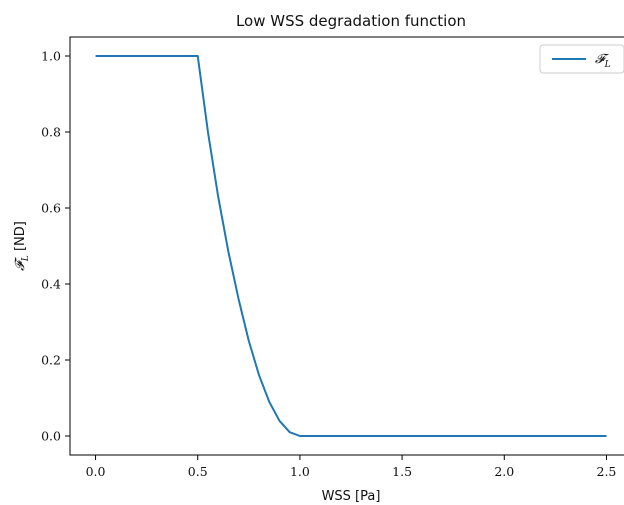 Image resolution: width=624 pixels, height=505 pixels. What do you see at coordinates (351, 467) in the screenshot?
I see `x-axis: 0.0 0.5 1.0 1.5 2.0 2.5` at bounding box center [351, 467].